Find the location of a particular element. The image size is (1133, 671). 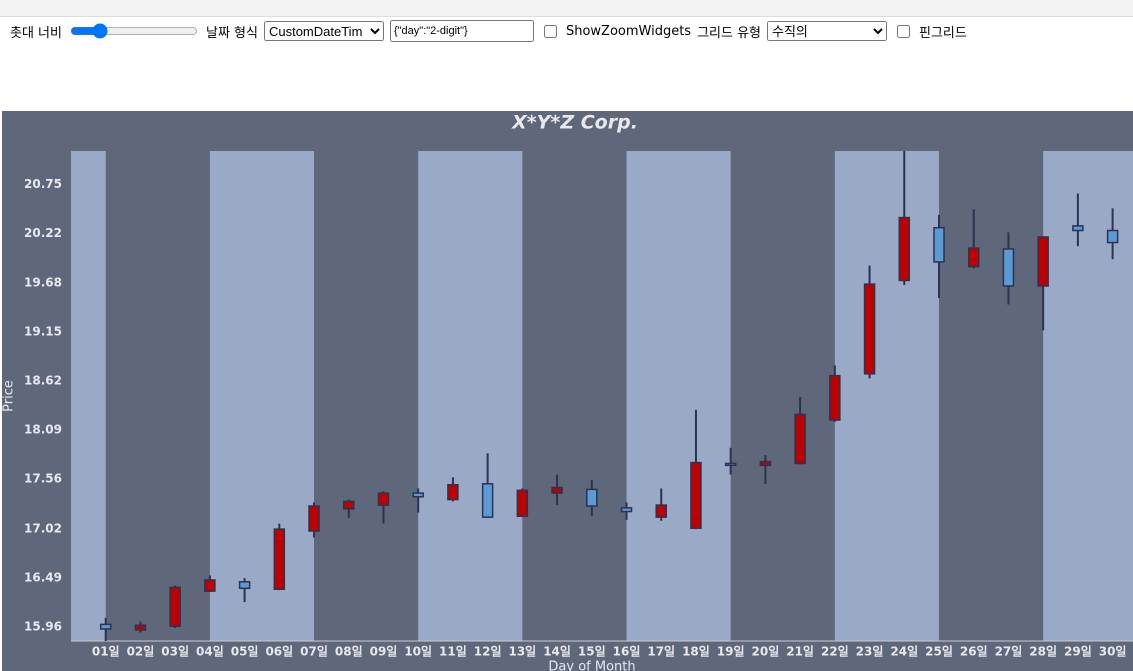

y-tick-label: 20.75 is located at coordinates (43, 184).